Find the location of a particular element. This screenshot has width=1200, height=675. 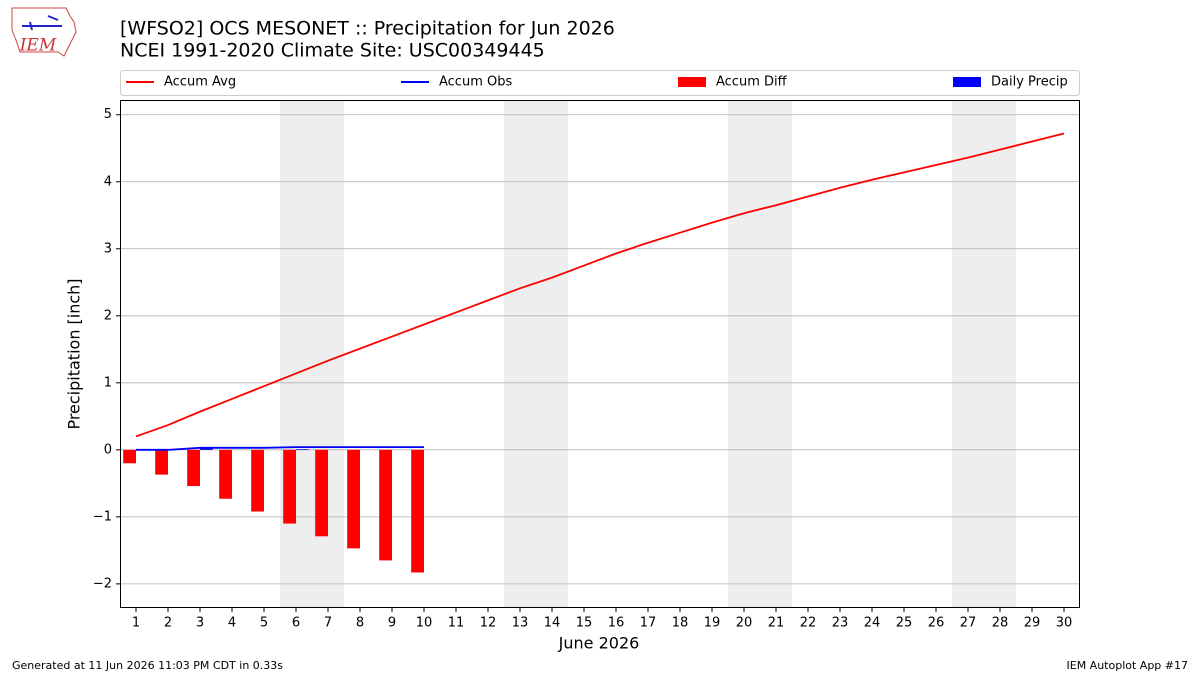

x-tick-label: 2 is located at coordinates (168, 623).